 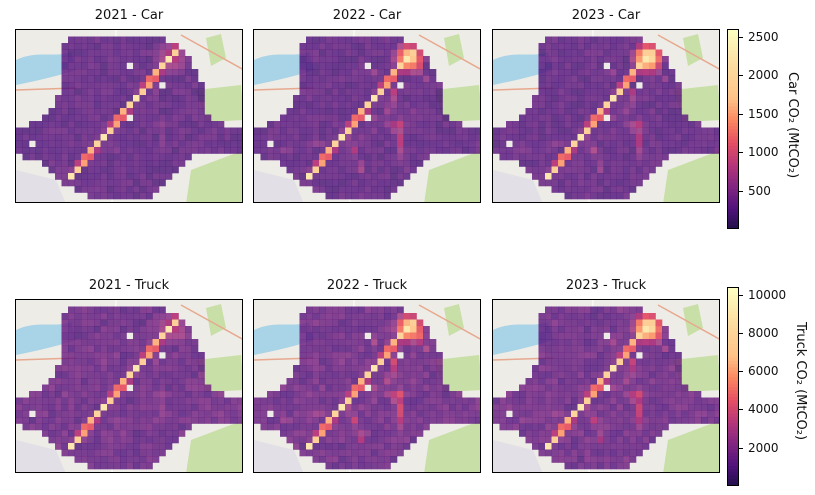 What do you see at coordinates (763, 36) in the screenshot?
I see `colorbar-car-tick-label: 2500` at bounding box center [763, 36].